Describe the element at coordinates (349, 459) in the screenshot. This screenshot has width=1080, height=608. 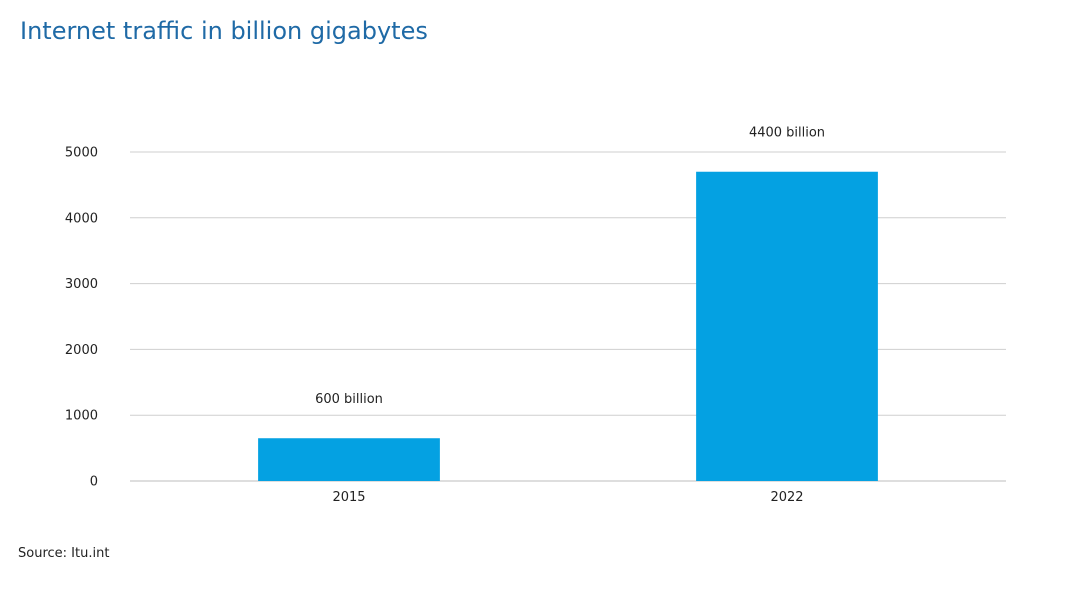
I see `bar-2015` at that location.